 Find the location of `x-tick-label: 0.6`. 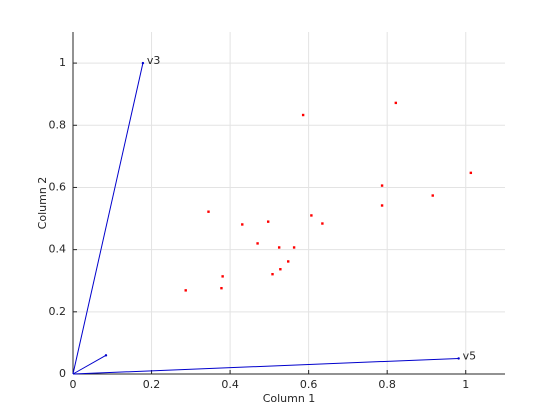

x-tick-label: 0.6 is located at coordinates (309, 384).